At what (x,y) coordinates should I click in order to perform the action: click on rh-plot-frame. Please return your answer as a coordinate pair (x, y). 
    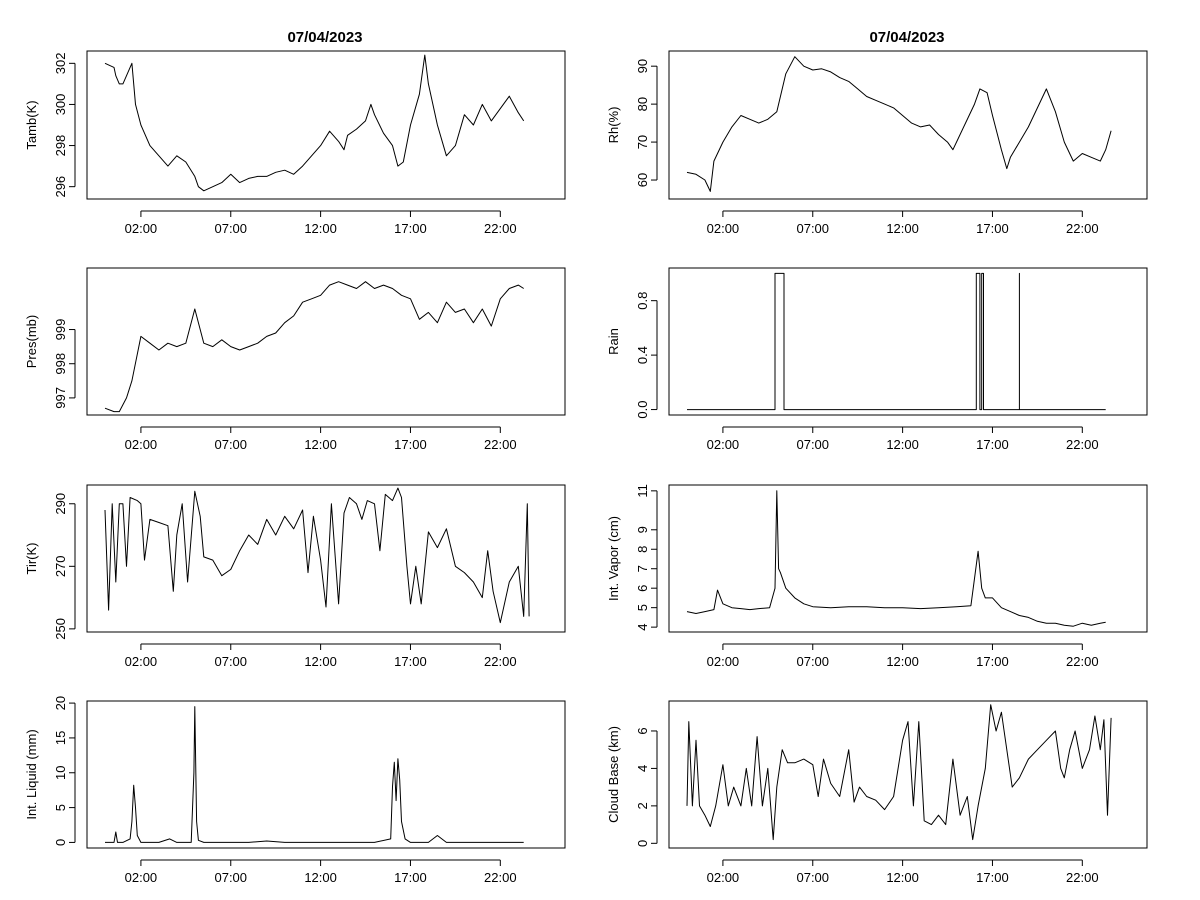
    Looking at the image, I should click on (908, 125).